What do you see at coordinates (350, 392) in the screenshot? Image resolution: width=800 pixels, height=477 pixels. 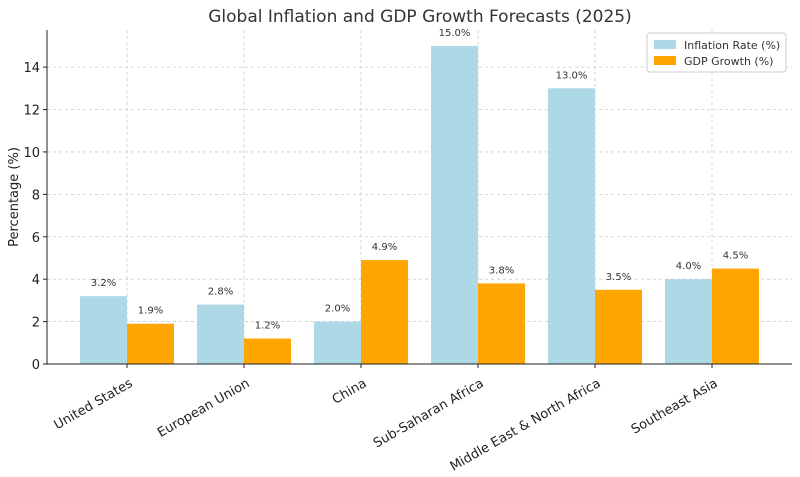 I see `x-tick-label: China` at bounding box center [350, 392].